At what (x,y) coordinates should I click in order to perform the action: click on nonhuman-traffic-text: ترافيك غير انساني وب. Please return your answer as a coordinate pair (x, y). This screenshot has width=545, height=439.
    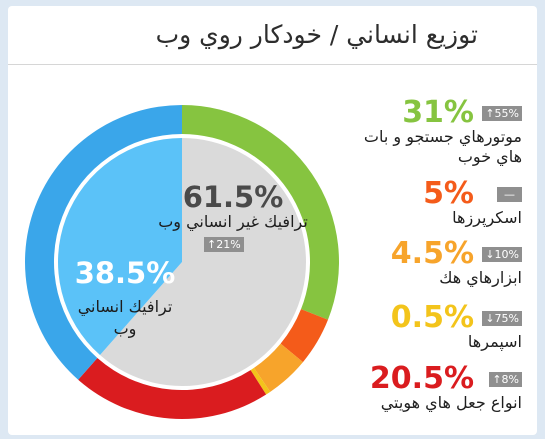
    Looking at the image, I should click on (233, 221).